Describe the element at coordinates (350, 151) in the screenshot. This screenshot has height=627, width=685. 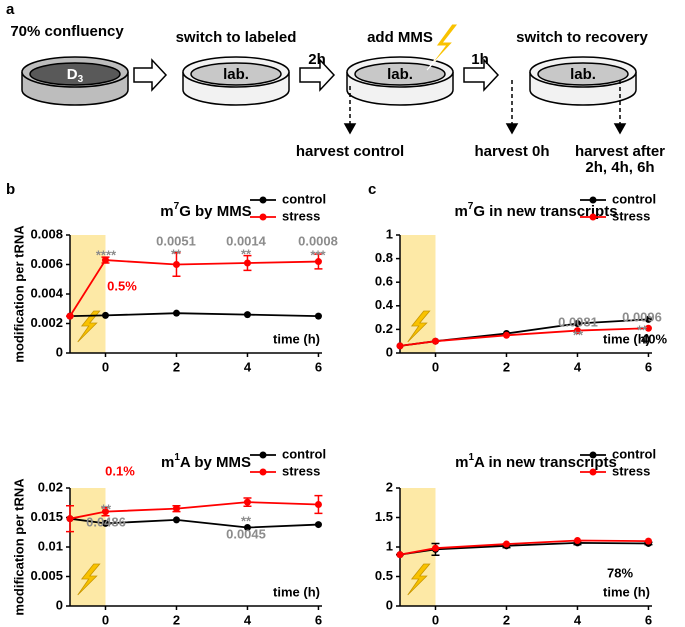
I see `harvest-label: harvest control` at that location.